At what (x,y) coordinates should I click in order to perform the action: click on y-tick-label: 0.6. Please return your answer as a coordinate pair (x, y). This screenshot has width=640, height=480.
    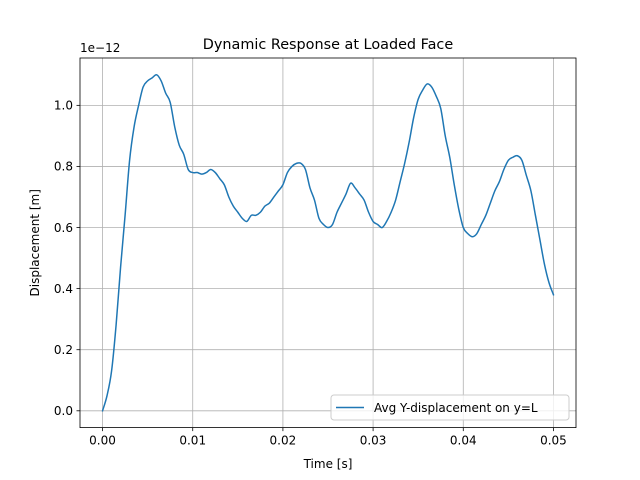
    Looking at the image, I should click on (63, 228).